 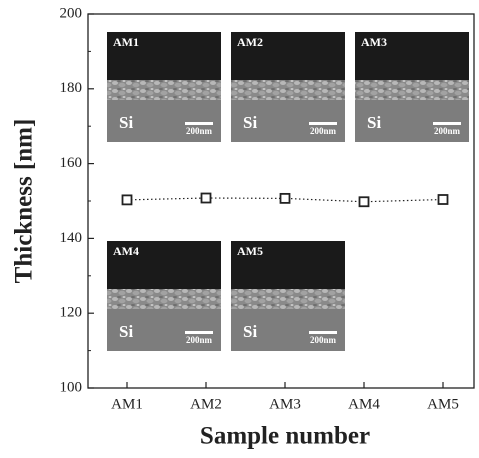 What do you see at coordinates (71, 313) in the screenshot?
I see `y-tick-label: 120` at bounding box center [71, 313].